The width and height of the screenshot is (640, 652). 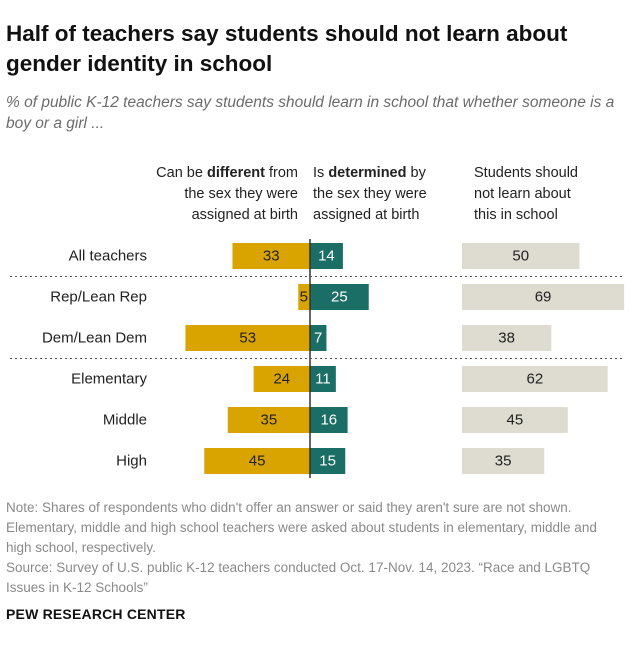 What do you see at coordinates (235, 173) in the screenshot?
I see `column-header-different-bold: different` at bounding box center [235, 173].